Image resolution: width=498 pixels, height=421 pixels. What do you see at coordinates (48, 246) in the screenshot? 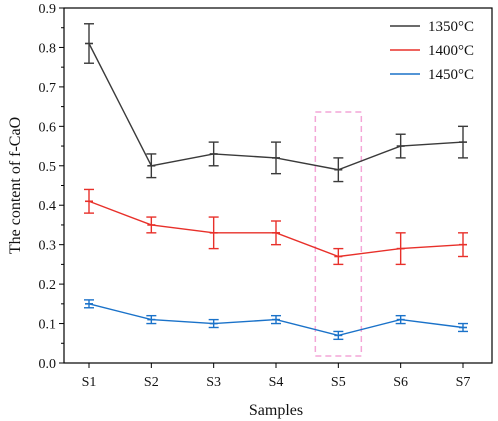
I see `y-tick-label: 0.3` at bounding box center [48, 246].